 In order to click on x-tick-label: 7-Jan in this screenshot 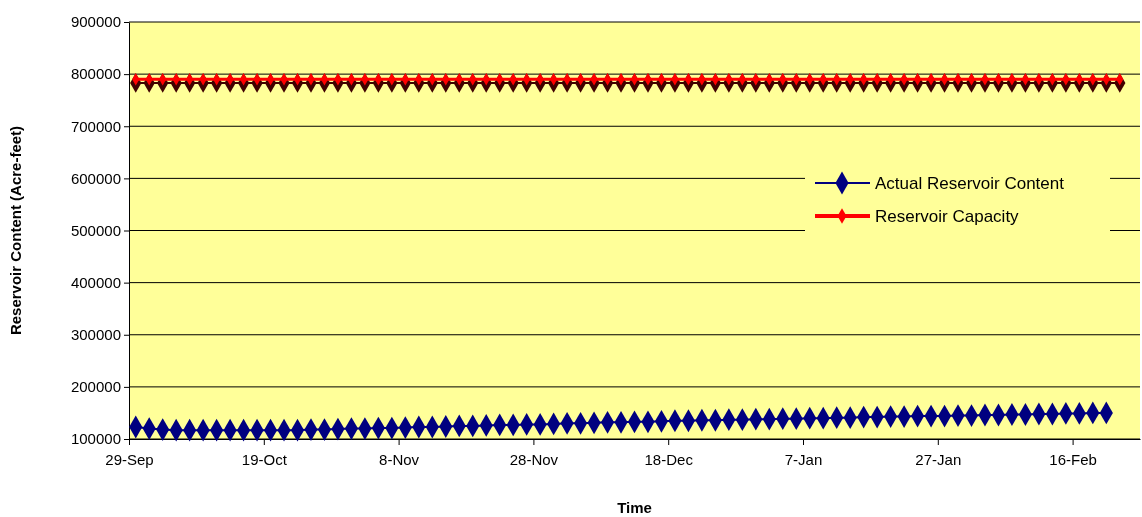, I will do `click(803, 459)`.